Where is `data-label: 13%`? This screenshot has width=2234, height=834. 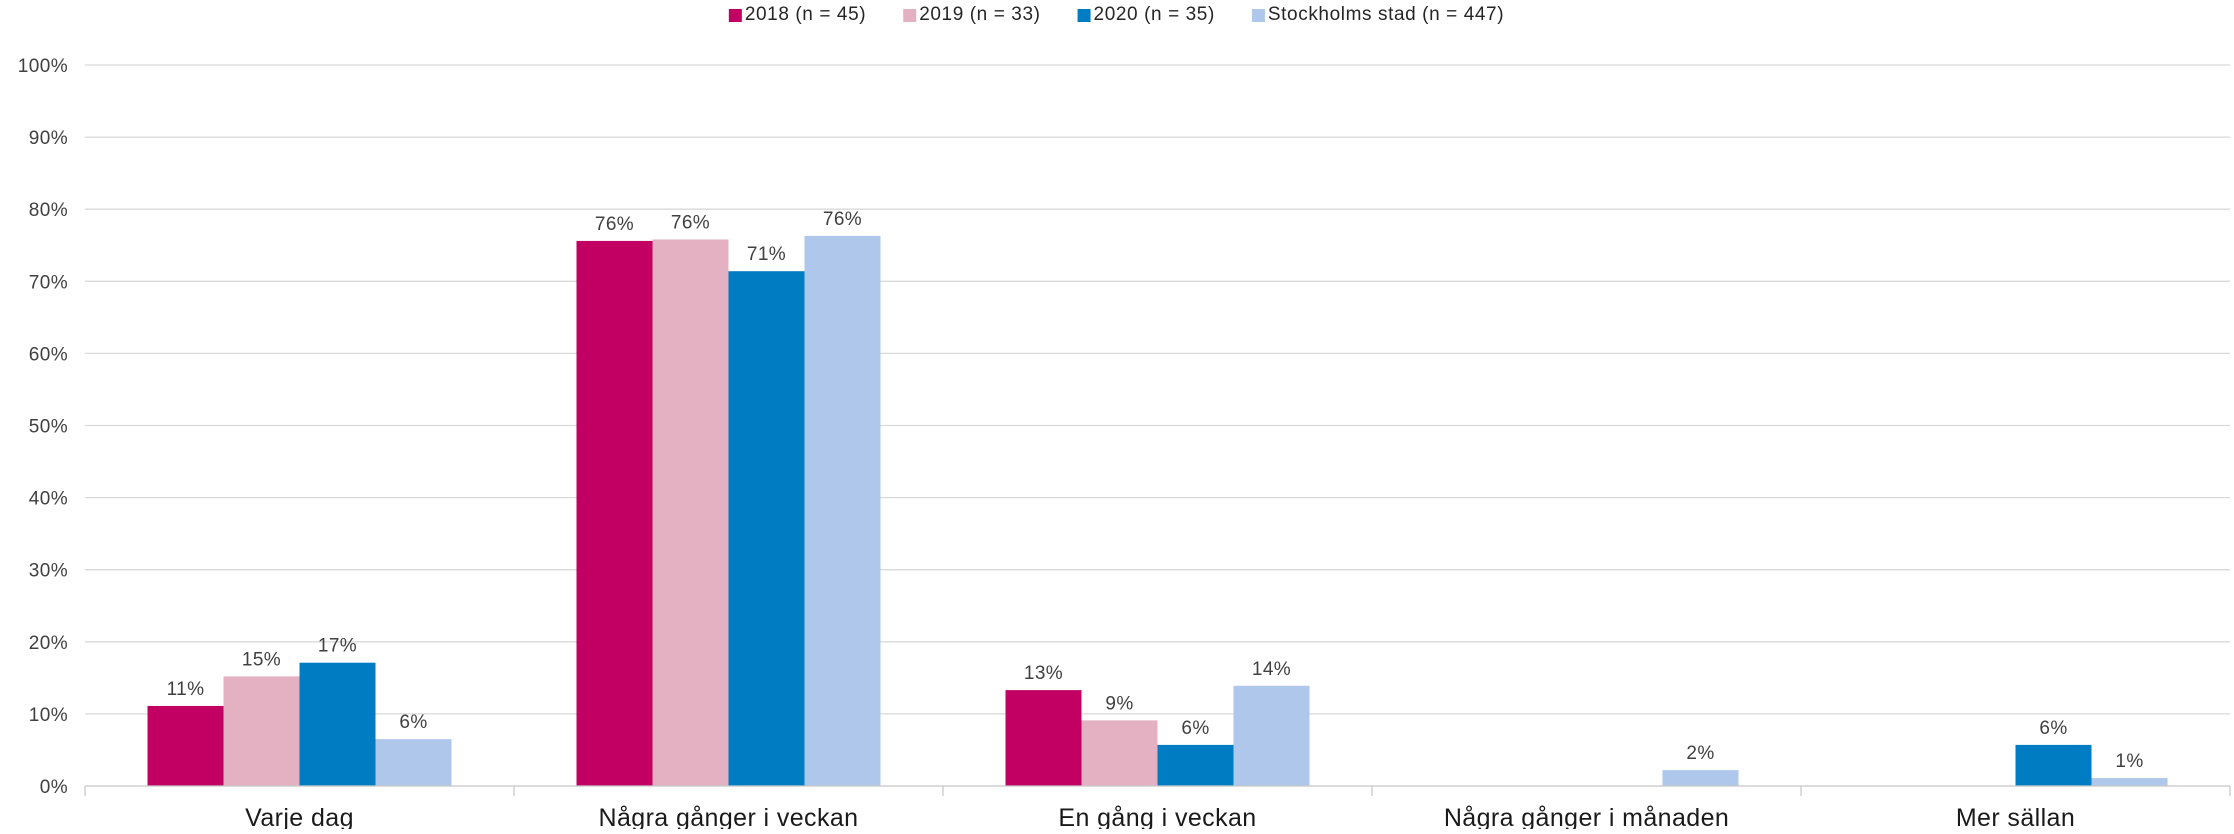 data-label: 13% is located at coordinates (1043, 673).